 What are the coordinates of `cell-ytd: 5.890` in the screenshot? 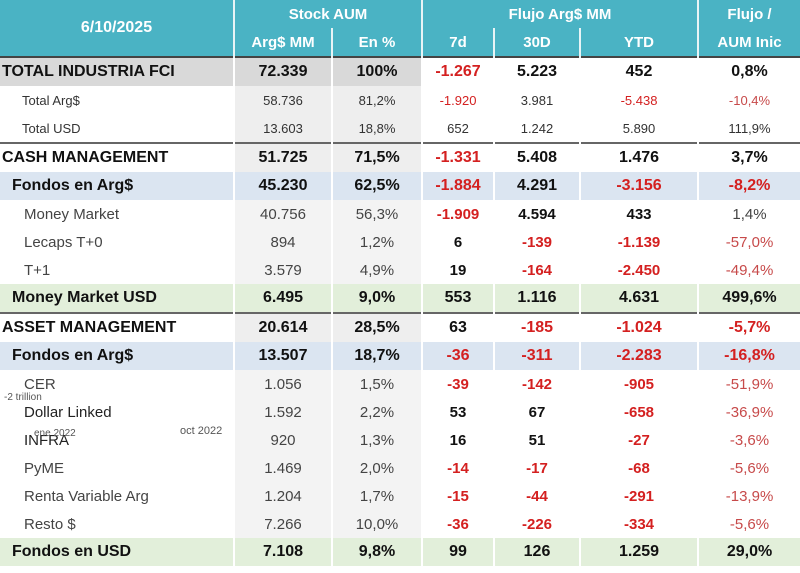 It's located at (638, 128).